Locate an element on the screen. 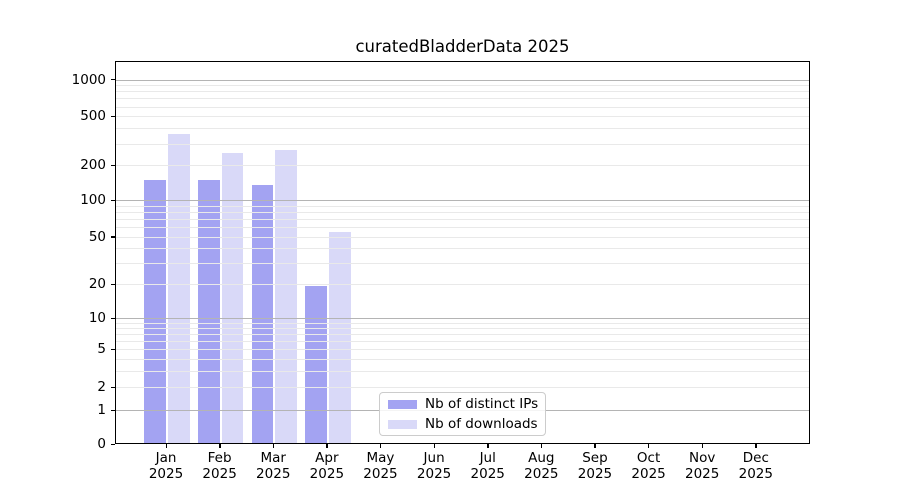  x-tick-label-dec: Dec 2025 is located at coordinates (755, 466).